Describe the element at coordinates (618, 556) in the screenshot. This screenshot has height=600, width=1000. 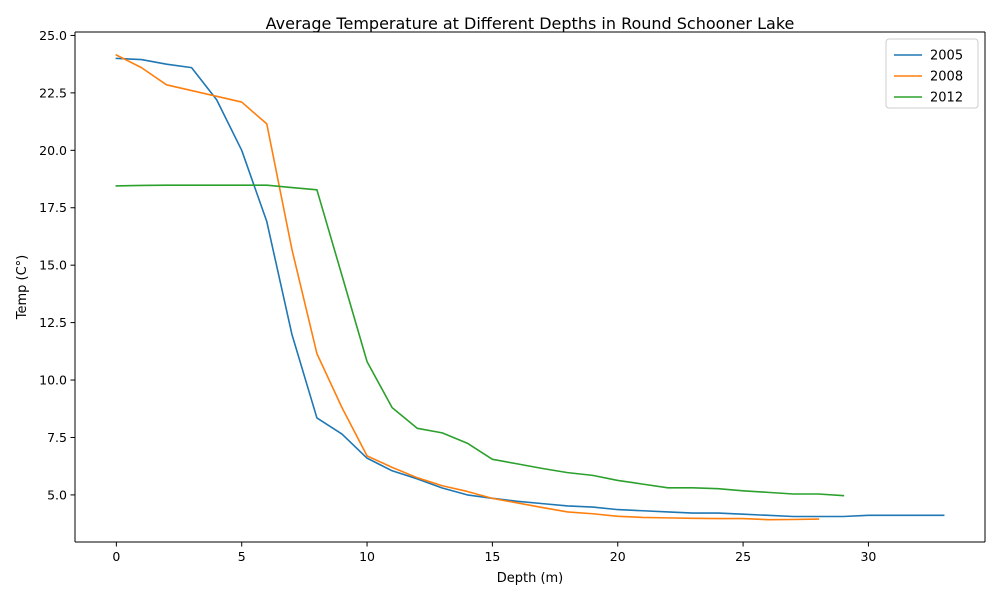
I see `x-tick-label: 20` at that location.